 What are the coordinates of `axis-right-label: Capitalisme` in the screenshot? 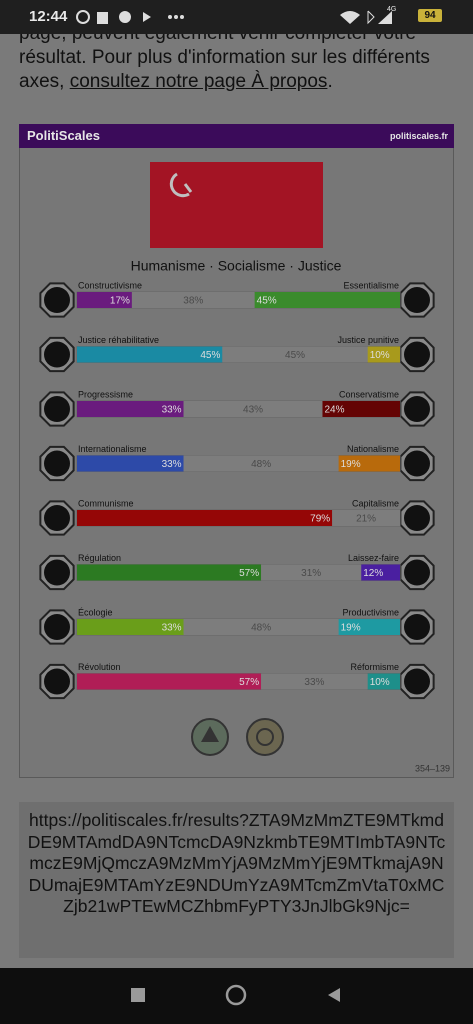 It's located at (375, 503).